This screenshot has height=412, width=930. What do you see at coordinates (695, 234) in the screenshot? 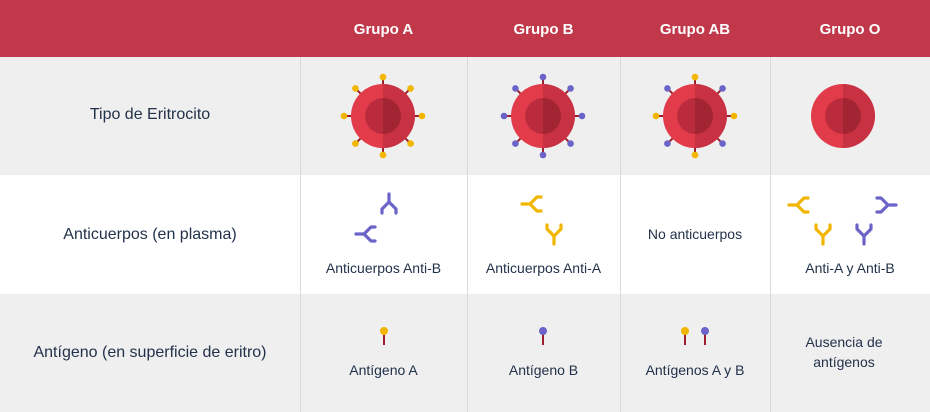
I see `anticuerpos-grupo-ab: No anticuerpos` at bounding box center [695, 234].